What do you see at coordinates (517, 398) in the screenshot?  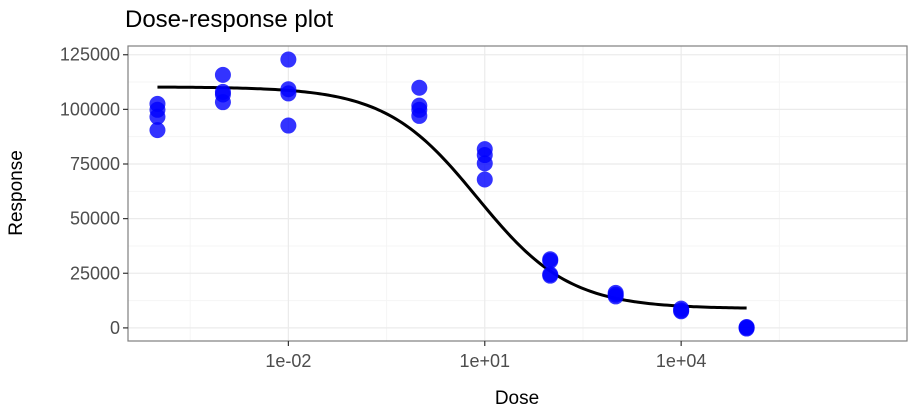 I see `x-axis-title: Dose` at bounding box center [517, 398].